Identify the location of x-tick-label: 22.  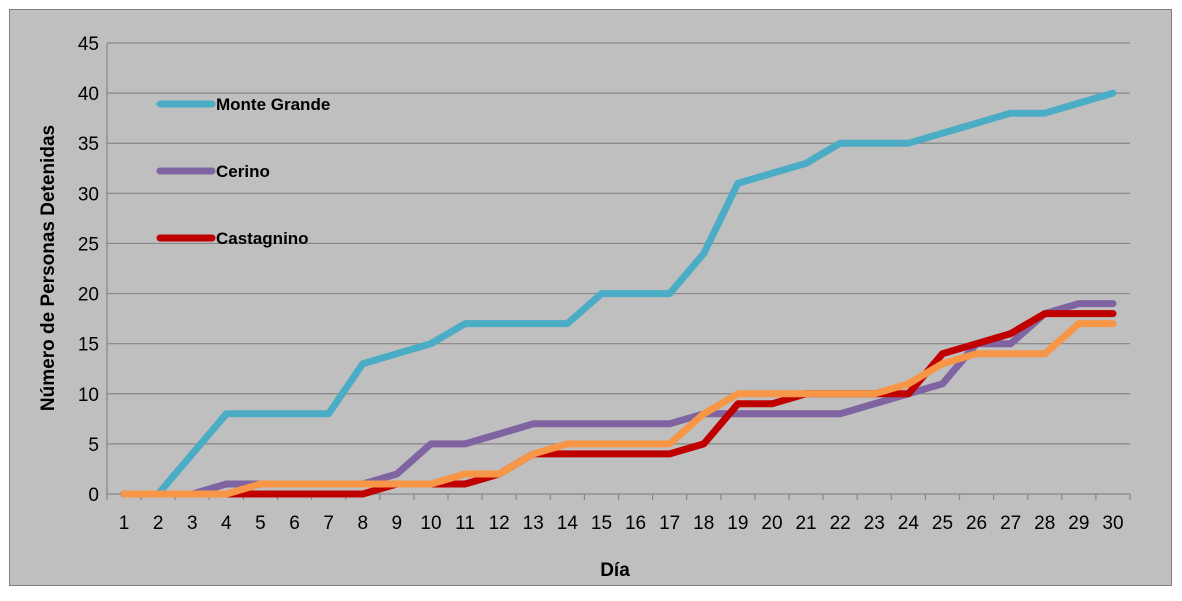
(840, 523).